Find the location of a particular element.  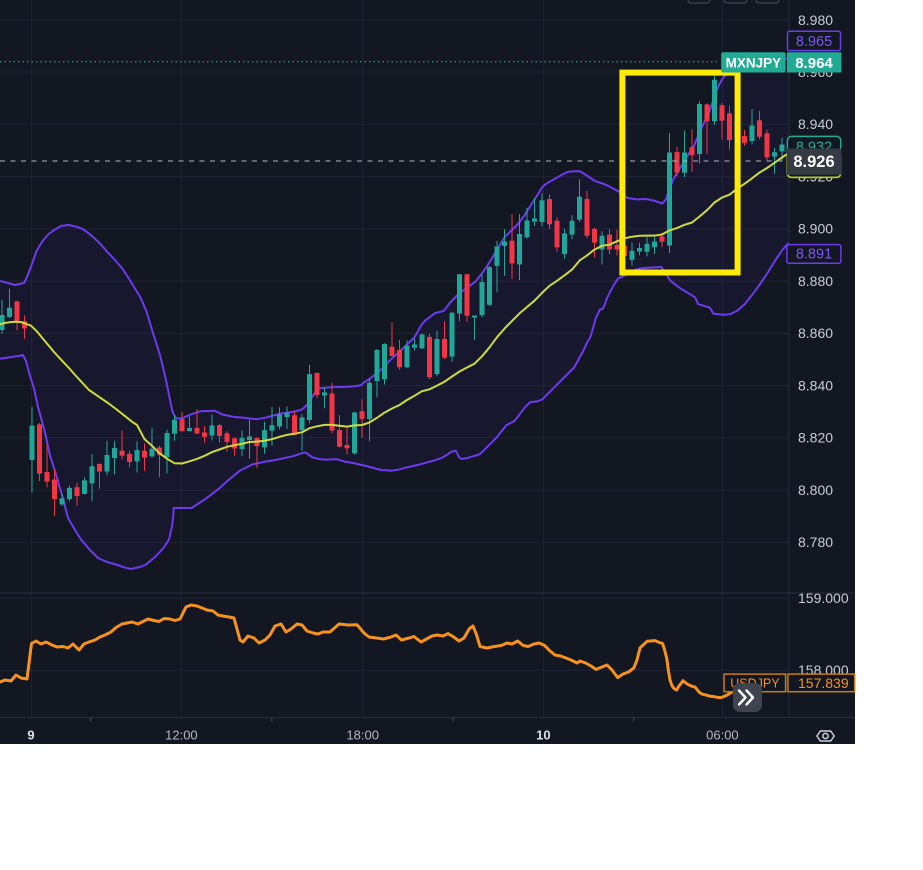

svg-text: 06:00 is located at coordinates (722, 735).